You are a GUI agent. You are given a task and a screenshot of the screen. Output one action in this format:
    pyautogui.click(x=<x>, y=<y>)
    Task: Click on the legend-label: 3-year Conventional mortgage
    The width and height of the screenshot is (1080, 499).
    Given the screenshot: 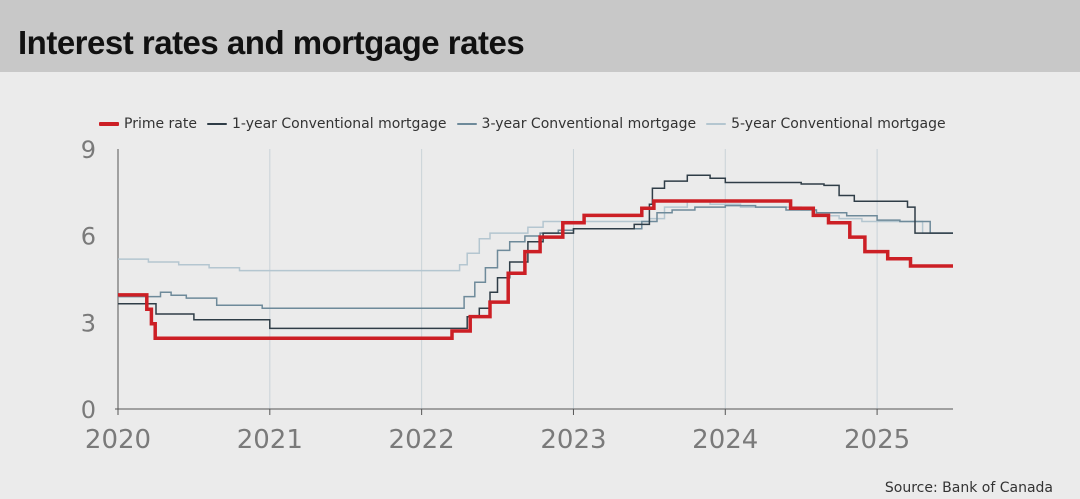 What is the action you would take?
    pyautogui.click(x=589, y=124)
    